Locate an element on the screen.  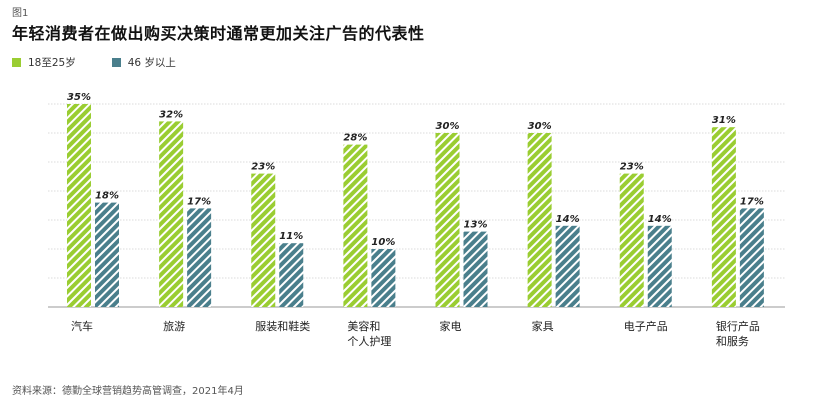
legend-label-old: 46 岁以上 is located at coordinates (151, 63).